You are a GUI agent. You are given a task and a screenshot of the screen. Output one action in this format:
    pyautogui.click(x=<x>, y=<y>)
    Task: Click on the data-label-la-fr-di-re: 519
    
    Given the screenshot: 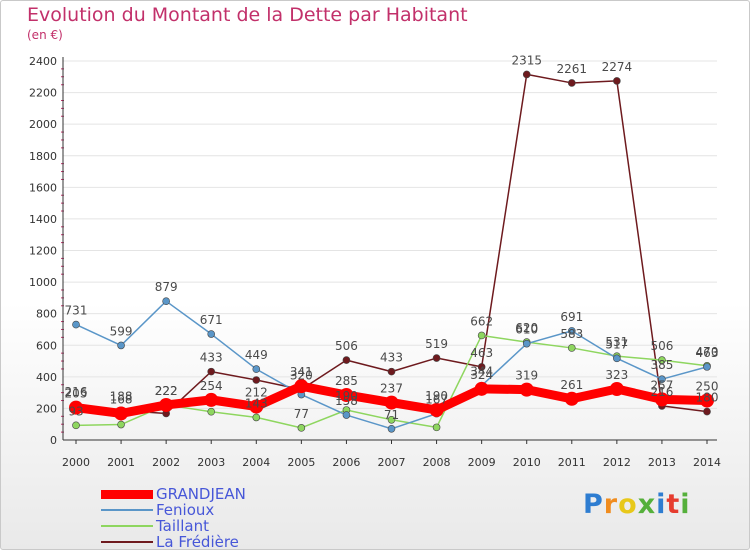 What is the action you would take?
    pyautogui.click(x=436, y=344)
    